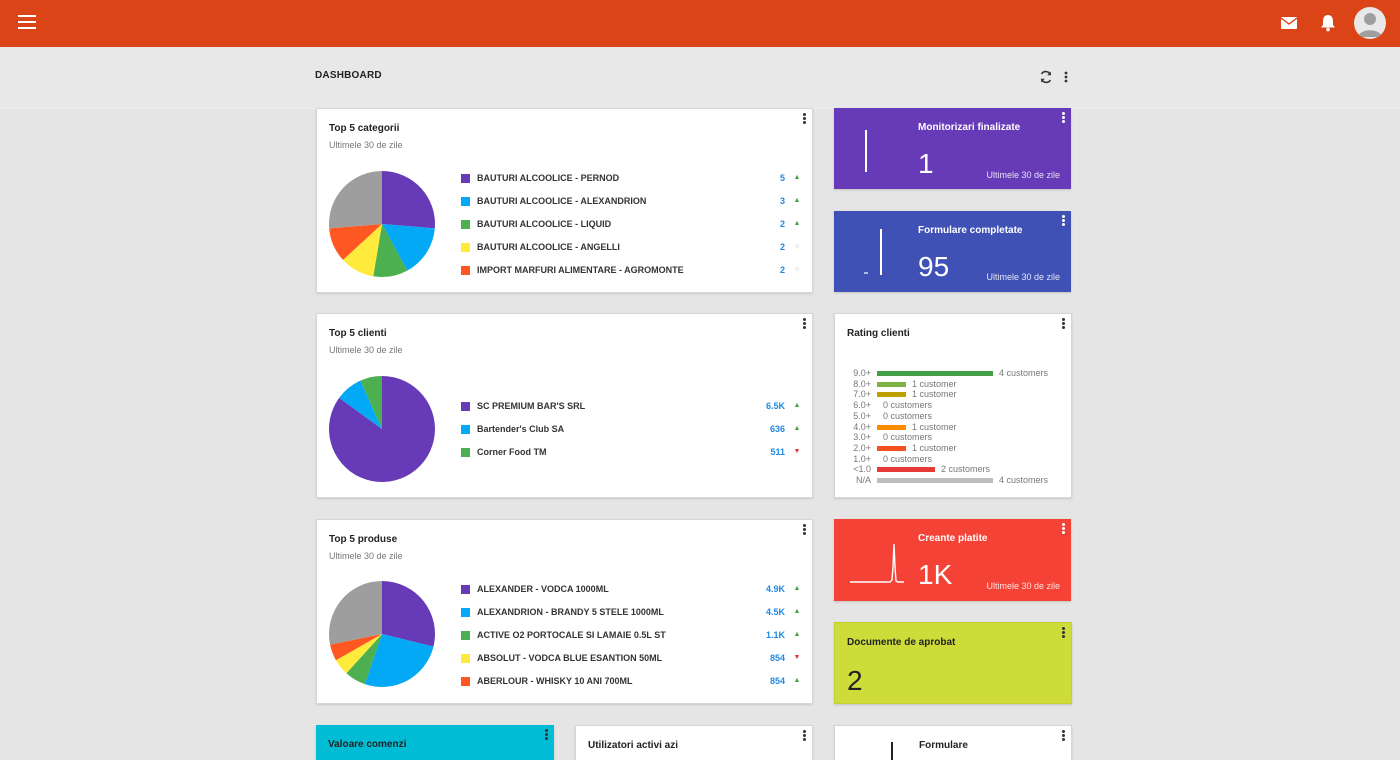 The image size is (1400, 760). I want to click on rating-label: N/A, so click(863, 480).